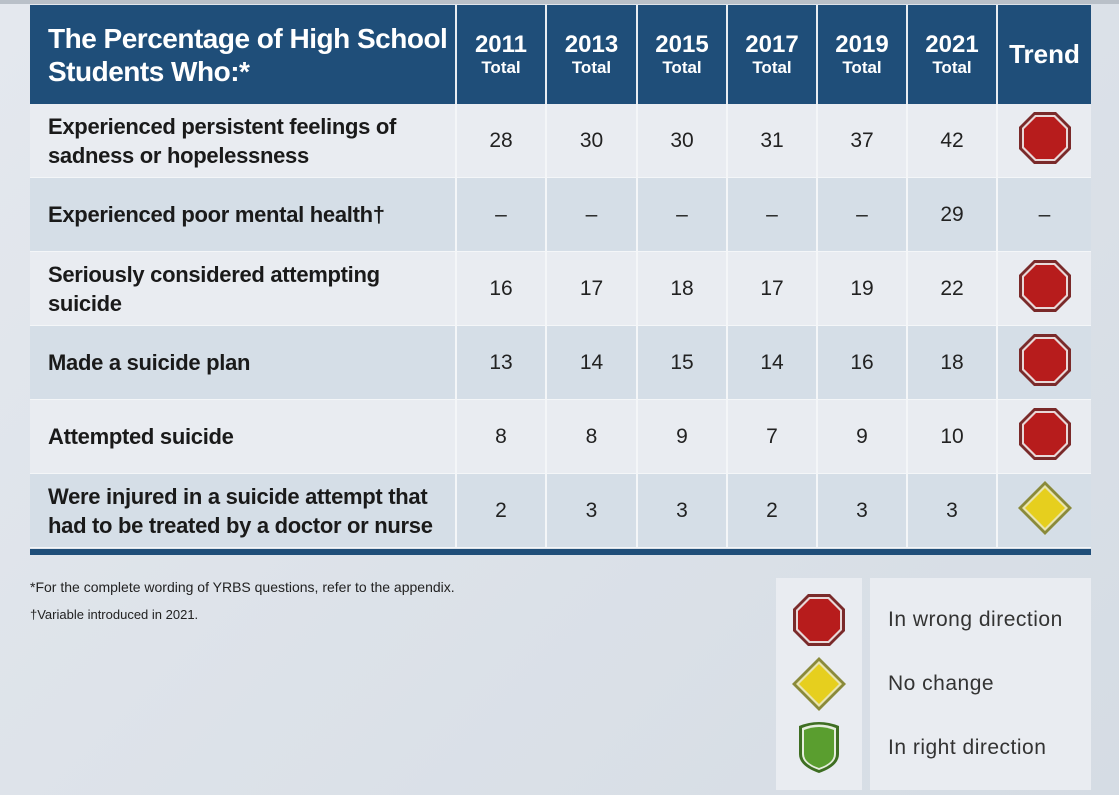  I want to click on green-shield-icon, so click(819, 747).